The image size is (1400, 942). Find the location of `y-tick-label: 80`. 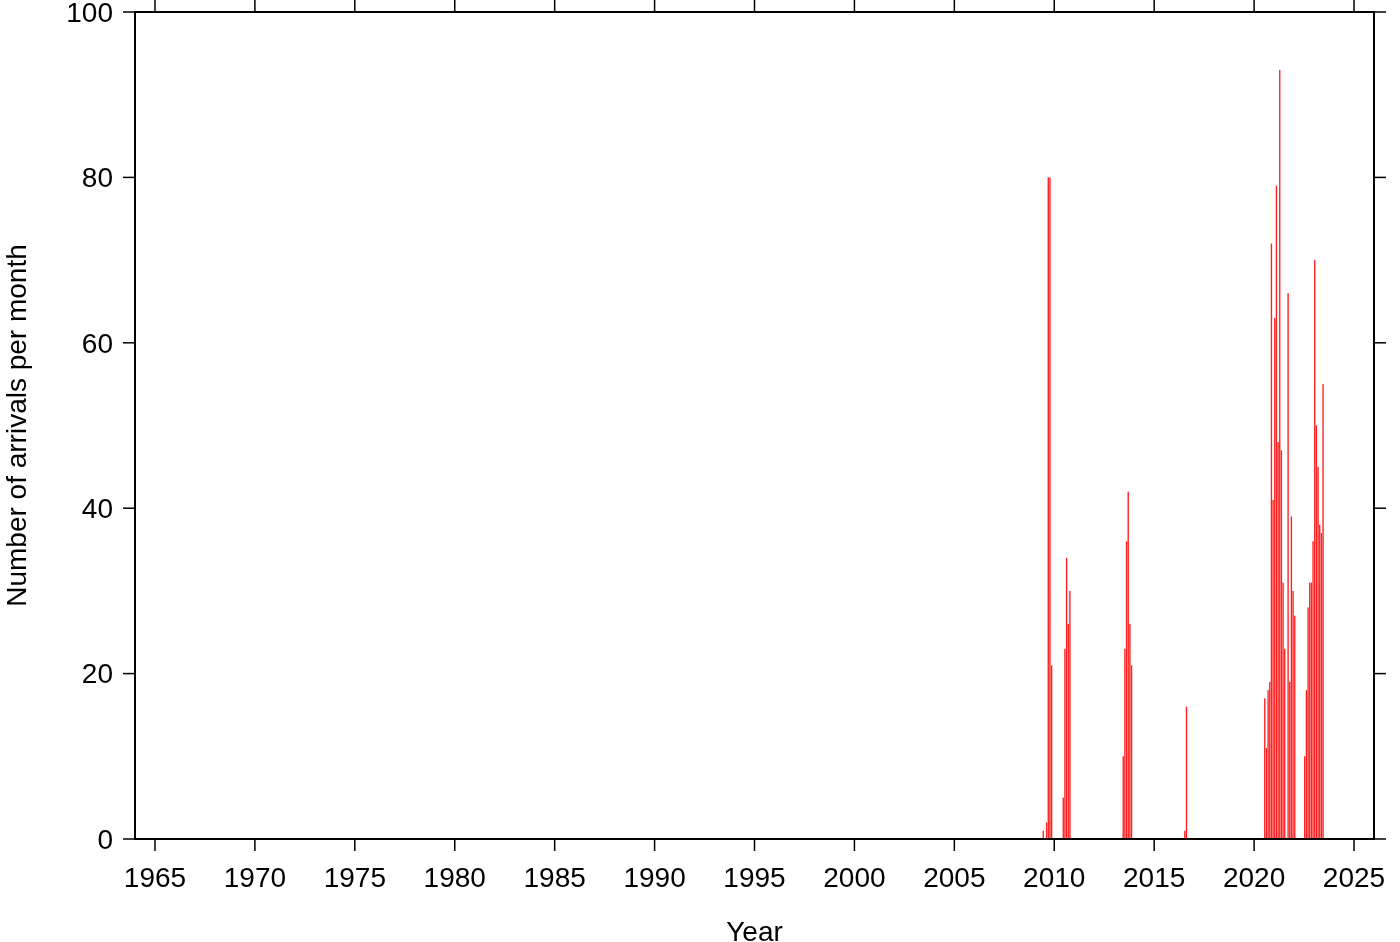

y-tick-label: 80 is located at coordinates (97, 178).